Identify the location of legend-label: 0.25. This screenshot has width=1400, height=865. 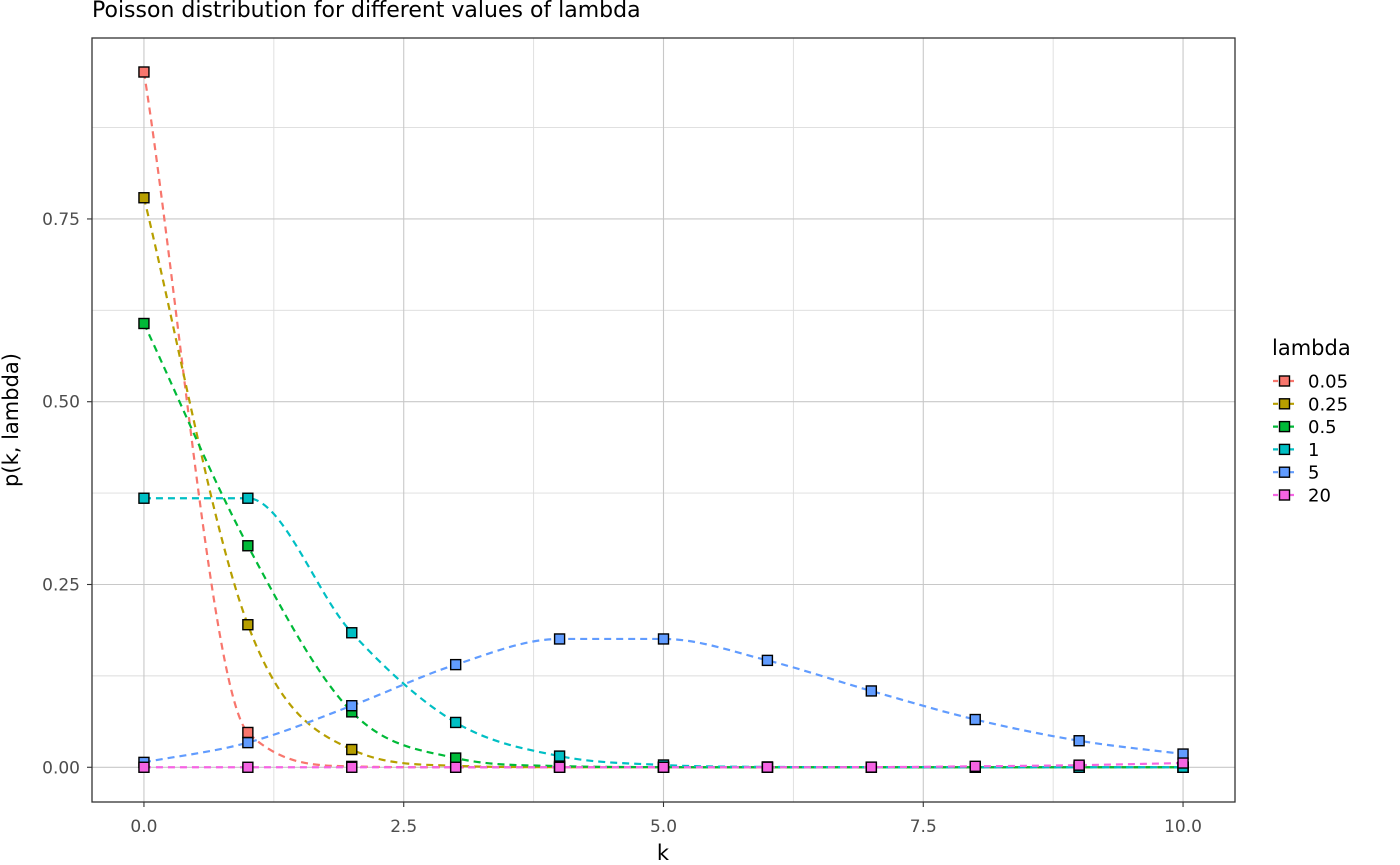
(1328, 404).